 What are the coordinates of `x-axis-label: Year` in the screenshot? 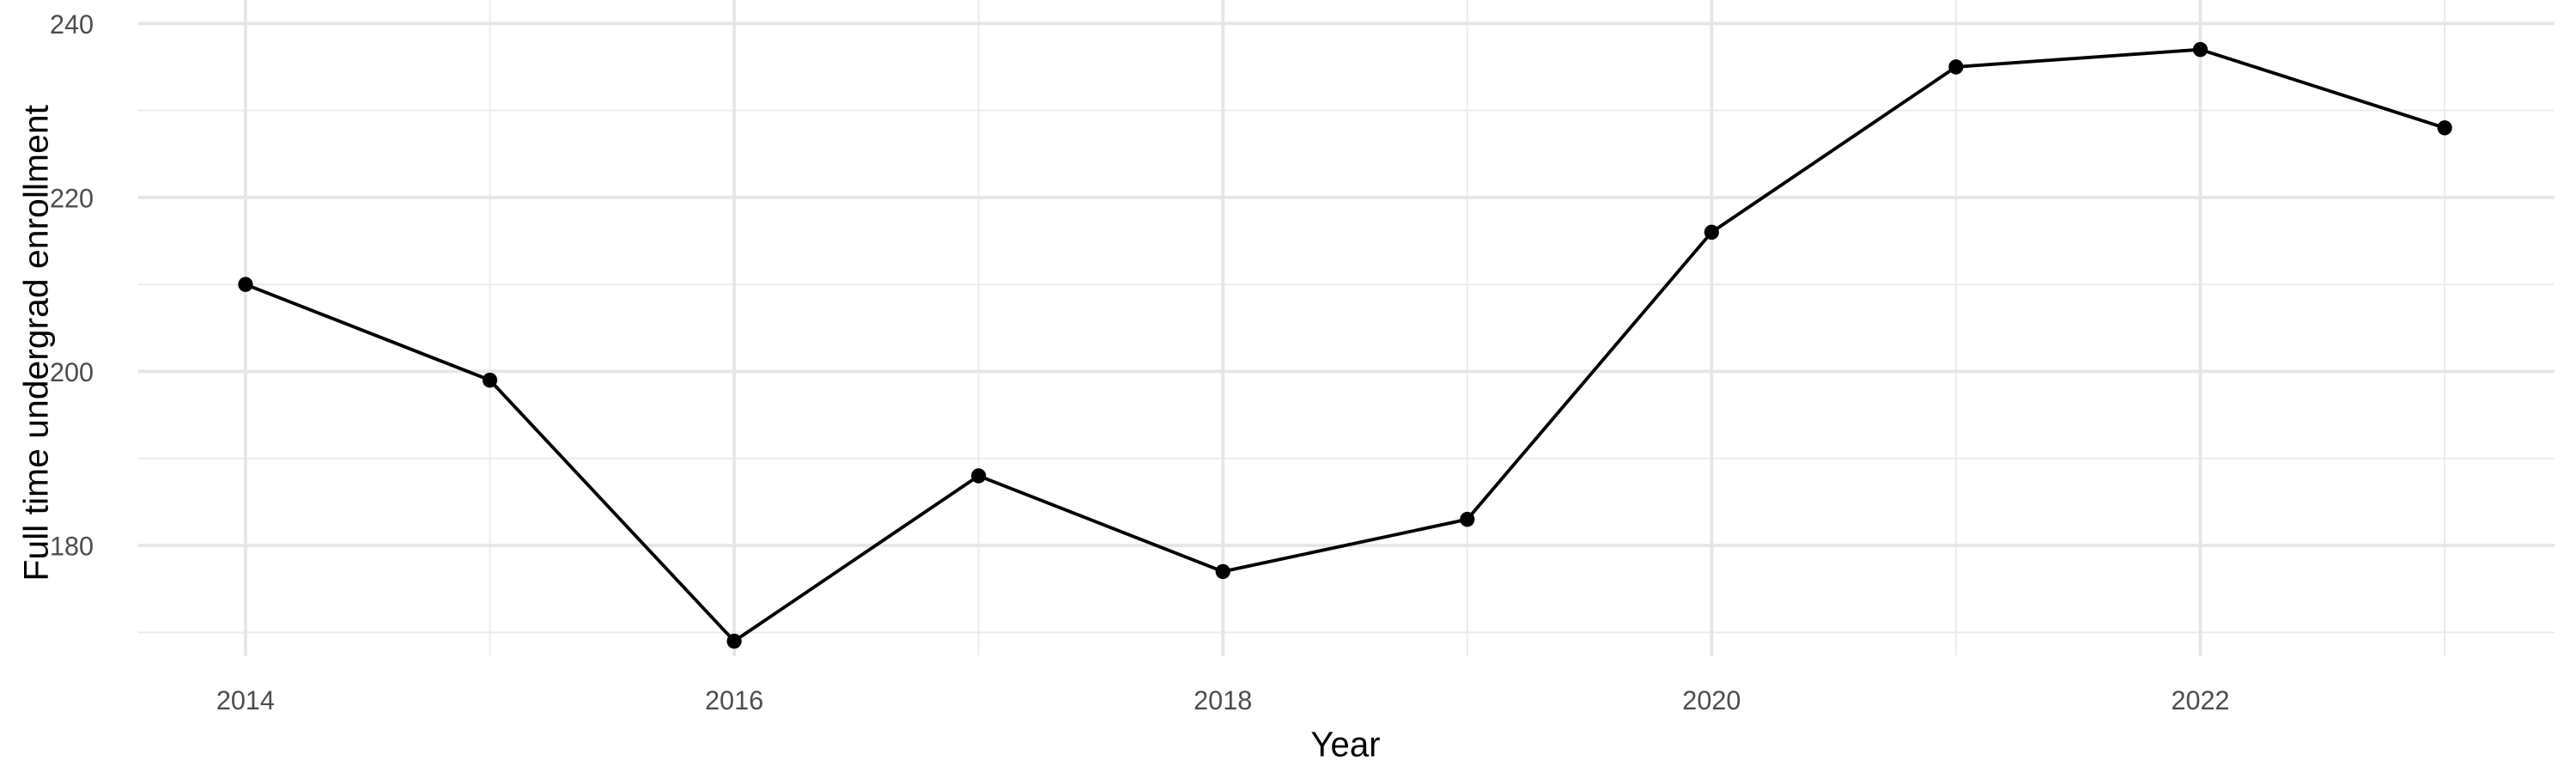 It's located at (1345, 744).